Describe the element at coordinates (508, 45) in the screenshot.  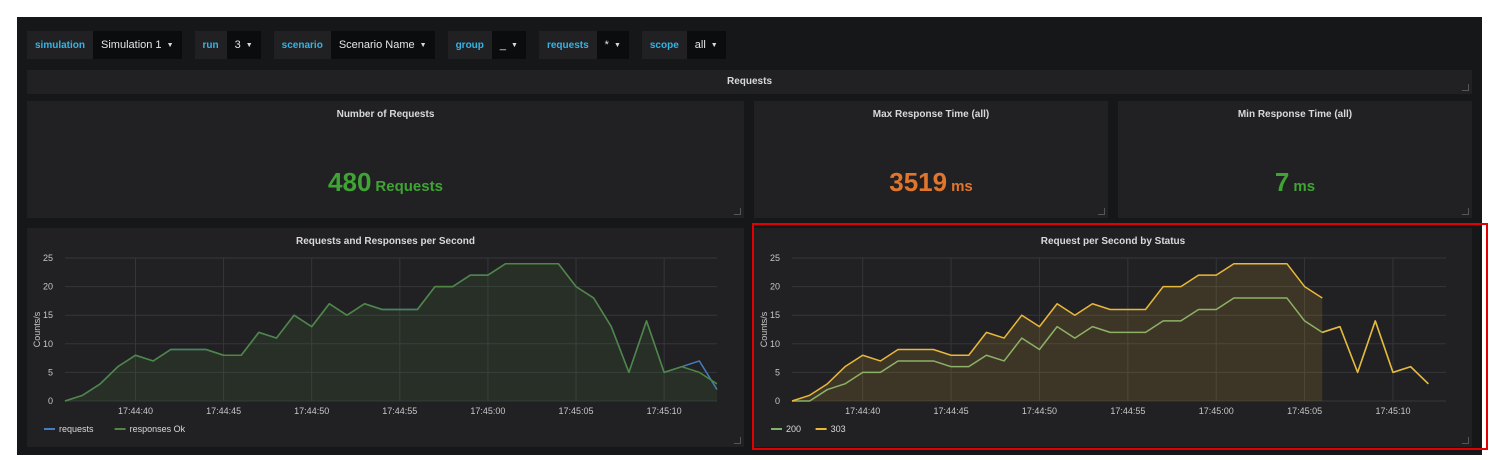
I see `group-dropdown: _ ▼` at that location.